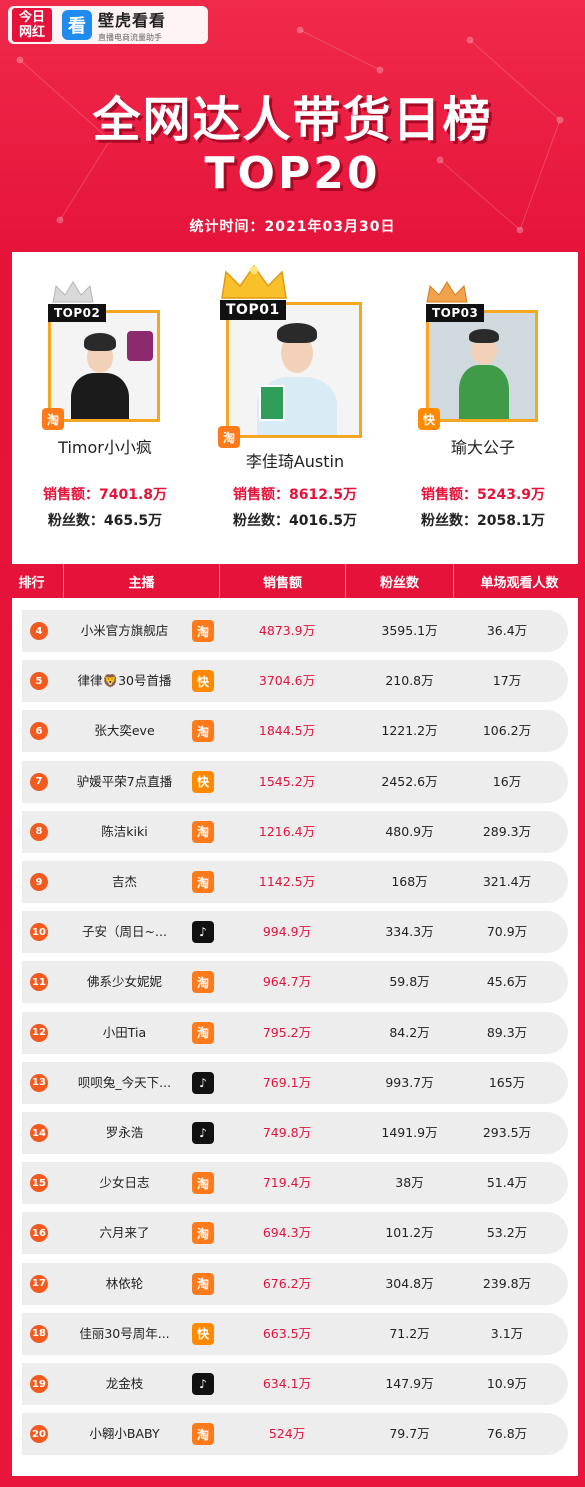  What do you see at coordinates (507, 731) in the screenshot?
I see `views-value: 106.2万` at bounding box center [507, 731].